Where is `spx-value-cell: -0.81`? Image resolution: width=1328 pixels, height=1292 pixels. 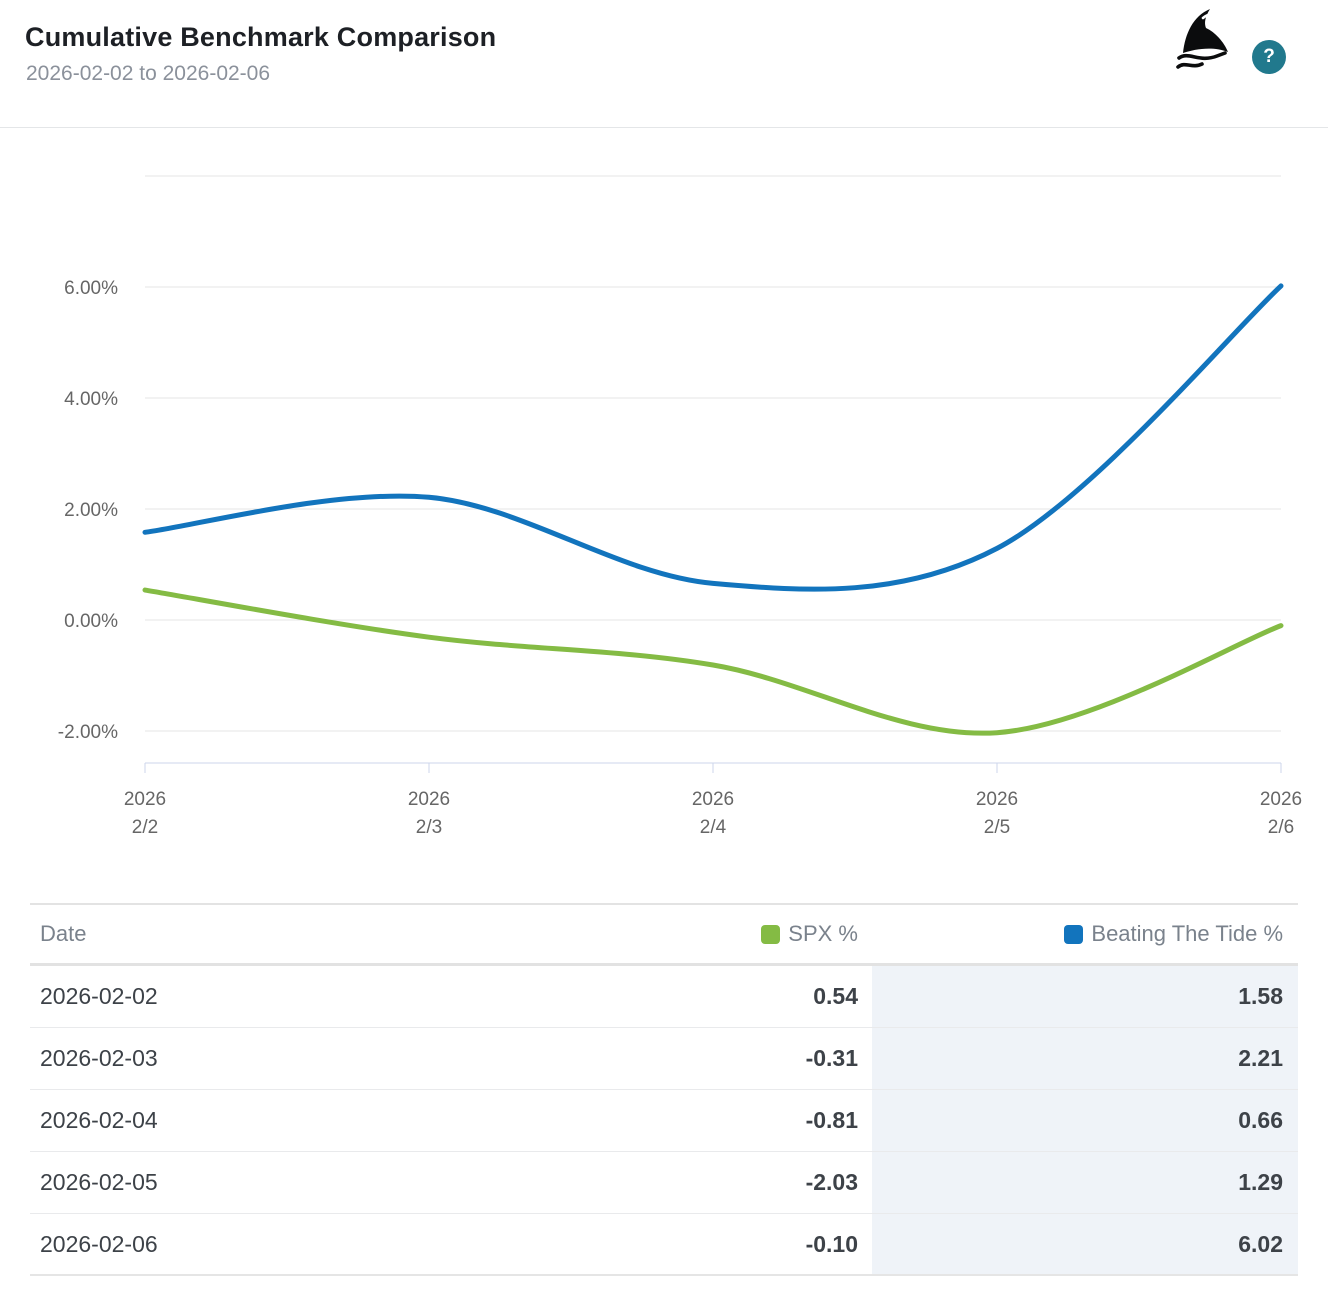
spx-value-cell: -0.81 is located at coordinates (831, 1120).